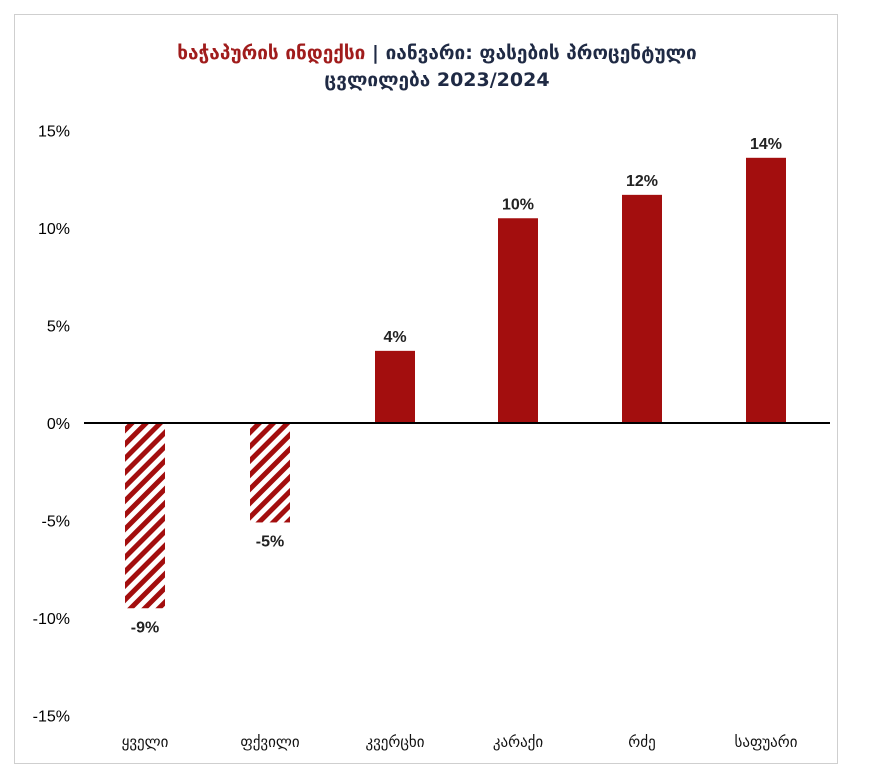 This screenshot has width=874, height=777. Describe the element at coordinates (51, 619) in the screenshot. I see `y-tick-label: -10%` at that location.